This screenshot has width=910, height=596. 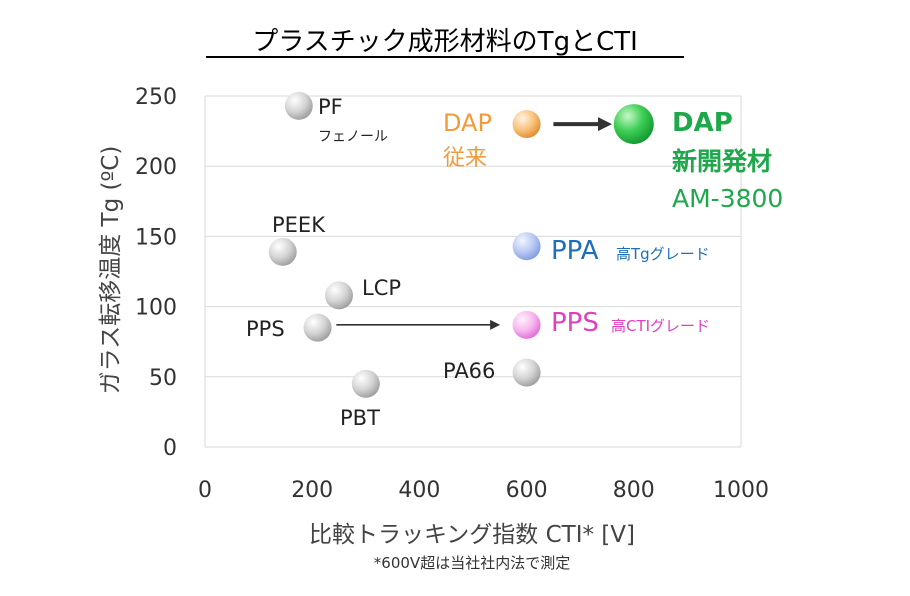 I want to click on label-pa66: PA66, so click(x=469, y=371).